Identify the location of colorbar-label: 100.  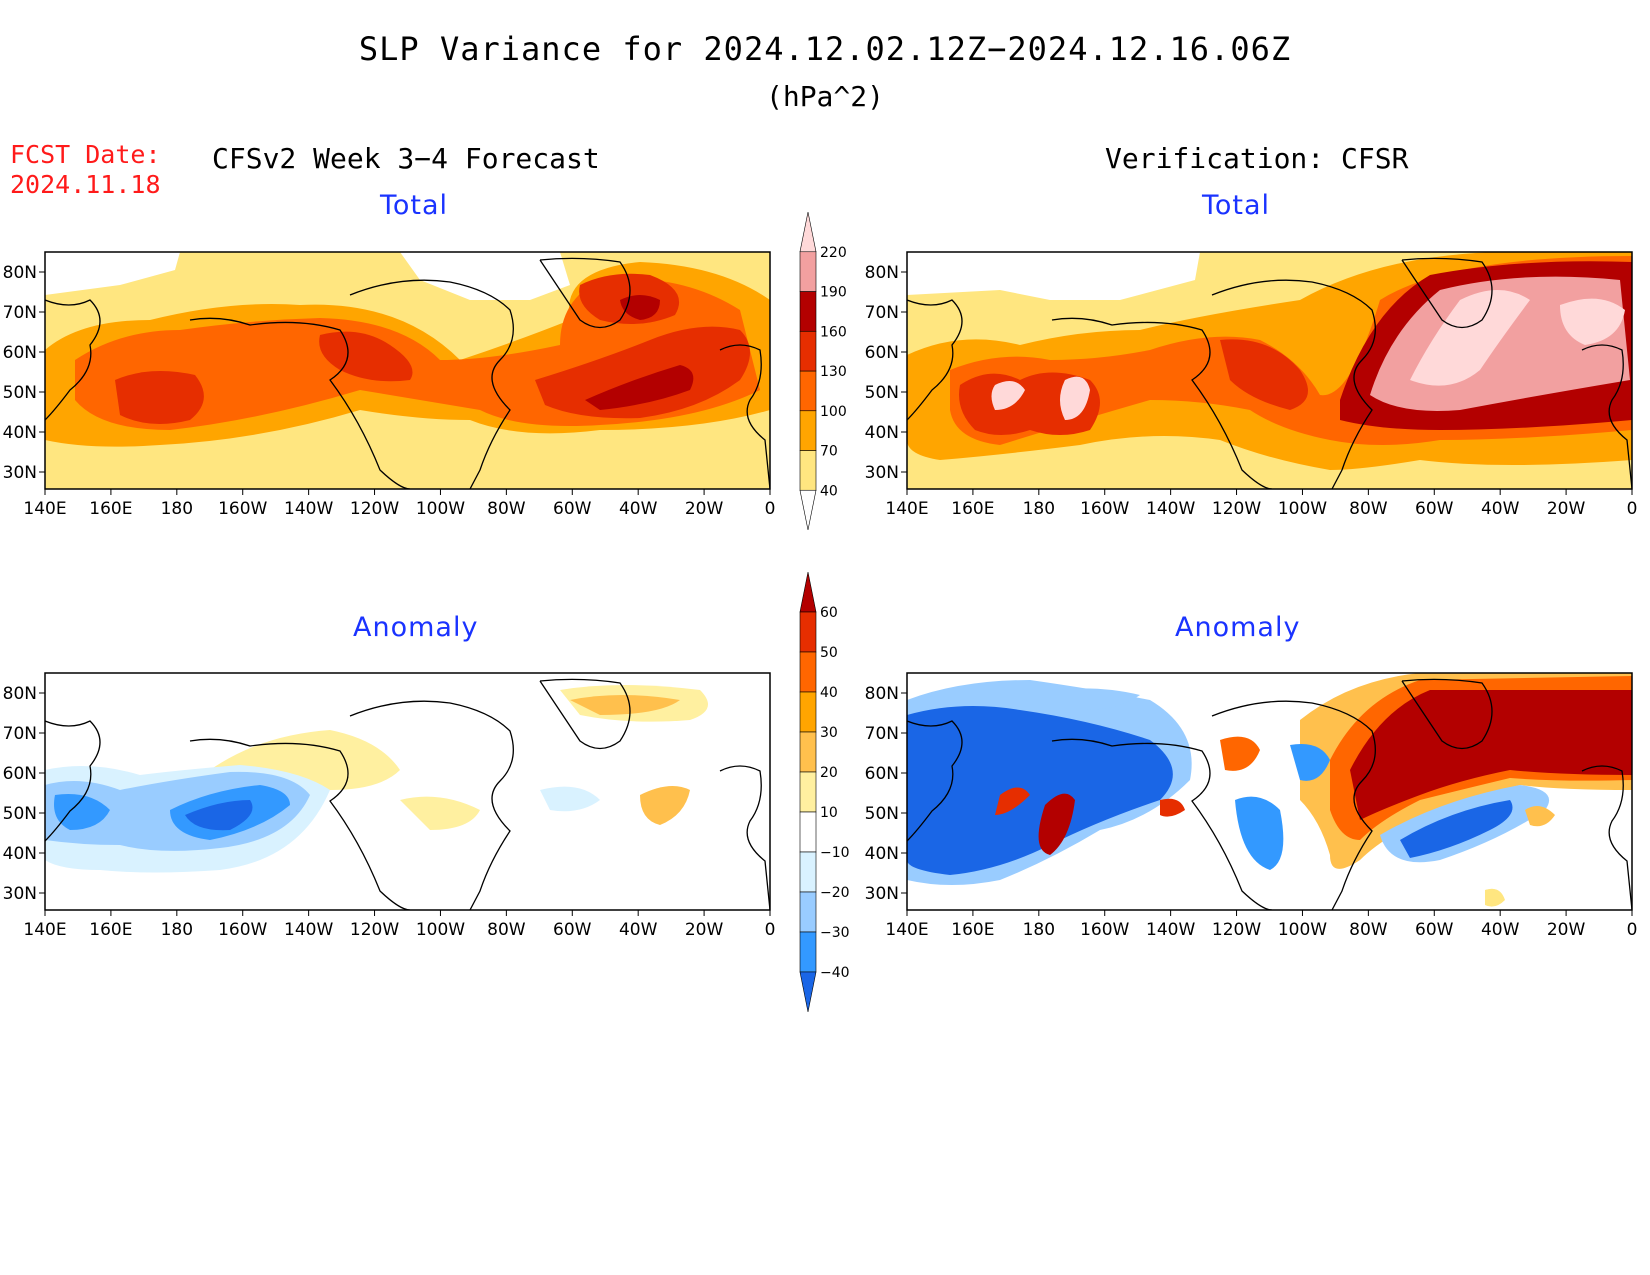
(833, 412).